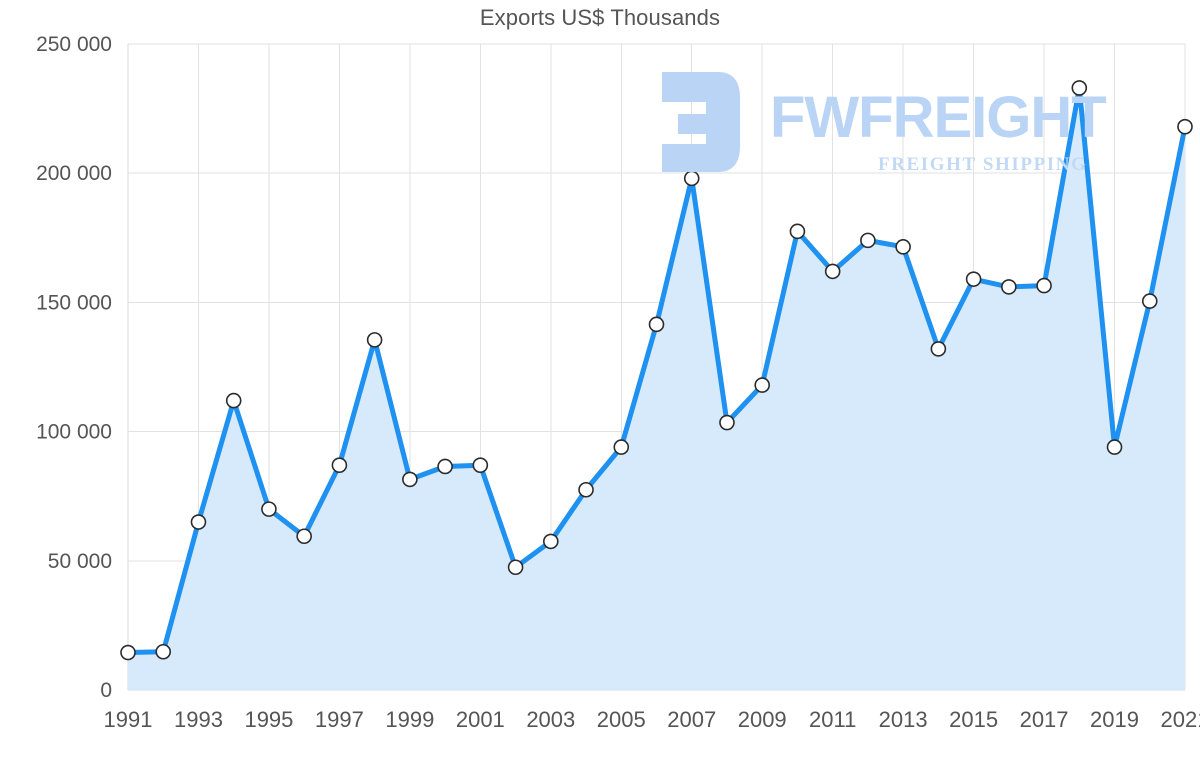  What do you see at coordinates (74, 432) in the screenshot?
I see `y-tick-label: 100 000` at bounding box center [74, 432].